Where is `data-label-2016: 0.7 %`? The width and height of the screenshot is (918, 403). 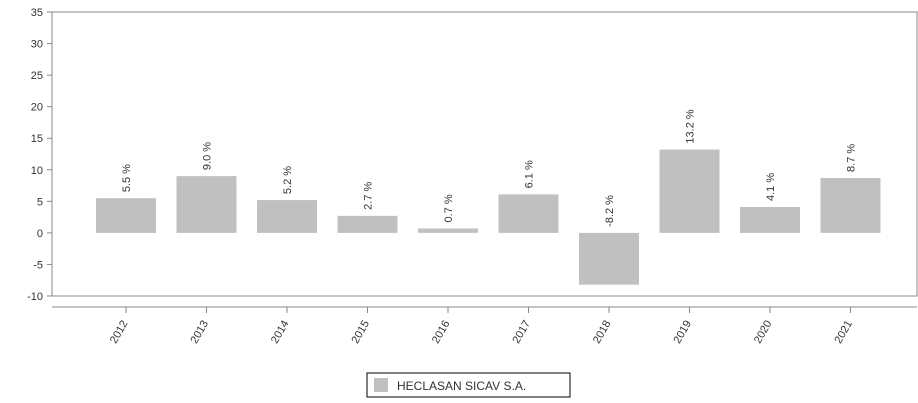
data-label-2016: 0.7 % is located at coordinates (449, 208).